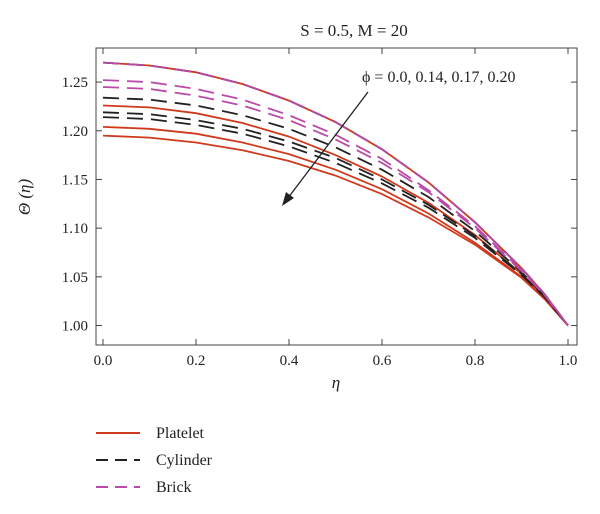 The image size is (600, 514). I want to click on y-tick-label: 1.25, so click(75, 83).